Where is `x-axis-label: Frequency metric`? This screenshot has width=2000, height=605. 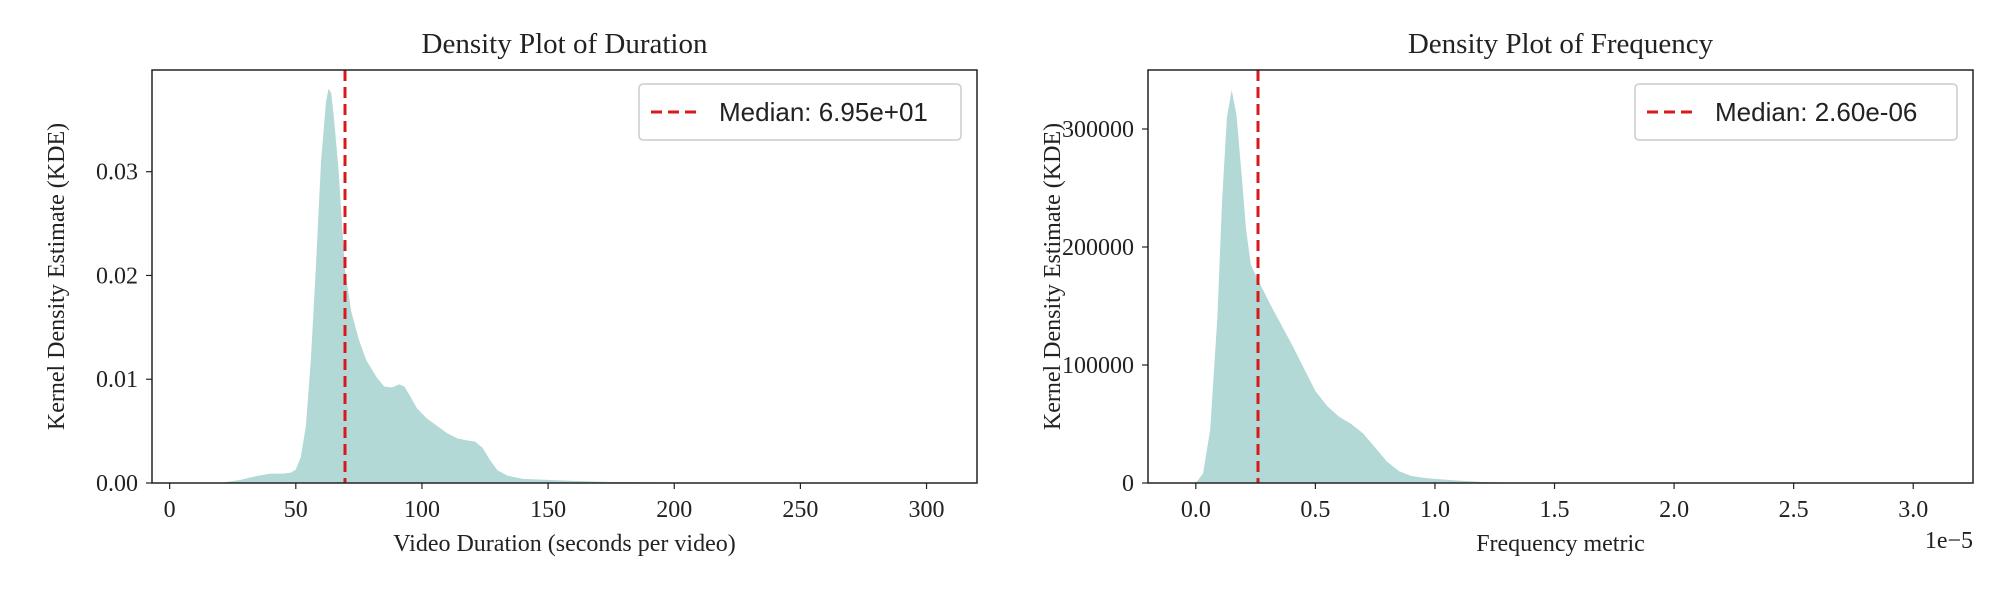
x-axis-label: Frequency metric is located at coordinates (1560, 544).